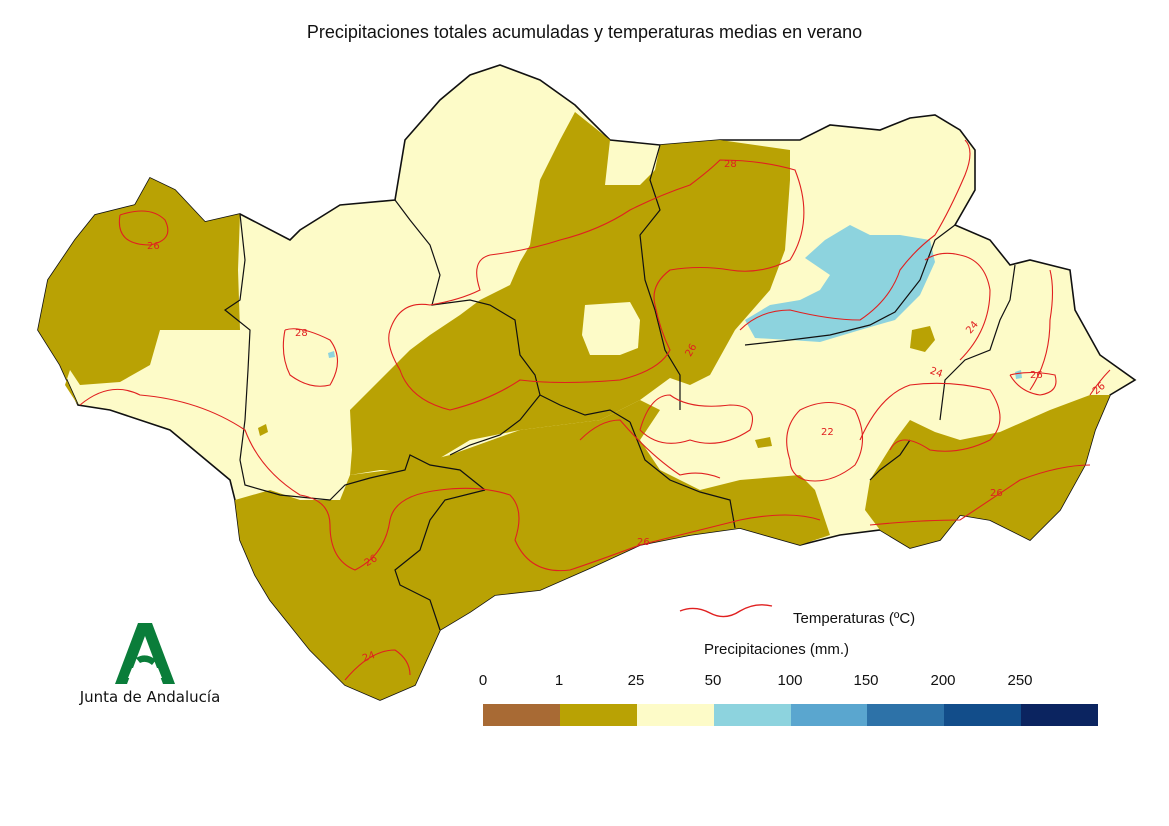 Image resolution: width=1169 pixels, height=826 pixels. Describe the element at coordinates (145, 653) in the screenshot. I see `junta-andalucia-logo-icon` at that location.